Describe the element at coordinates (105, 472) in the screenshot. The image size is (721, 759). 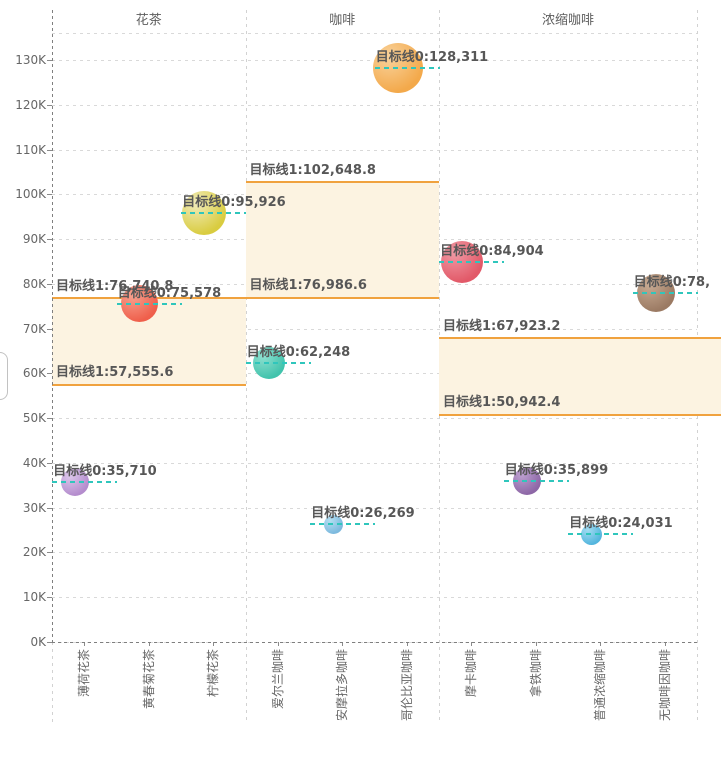
I see `bubble-value-label: 目标线0:35,710` at that location.